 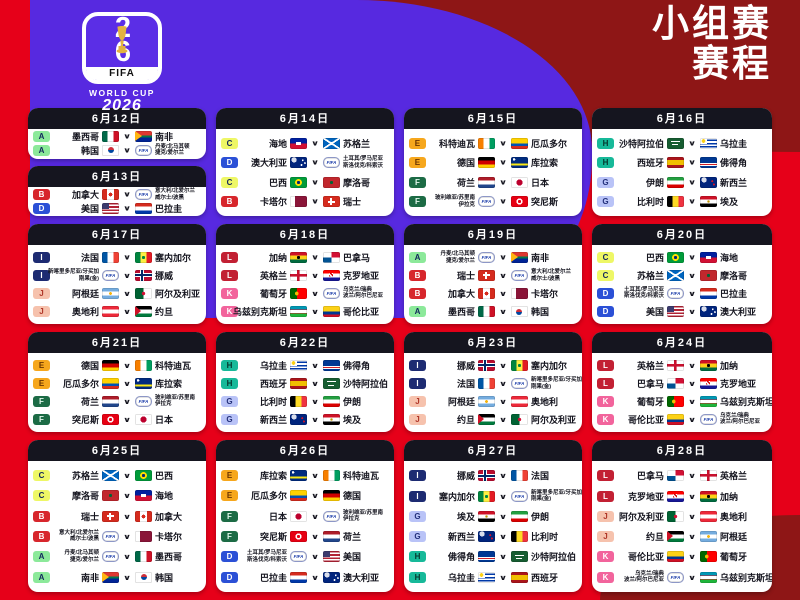 What do you see at coordinates (461, 312) in the screenshot?
I see `team-name: 墨西哥` at bounding box center [461, 312].